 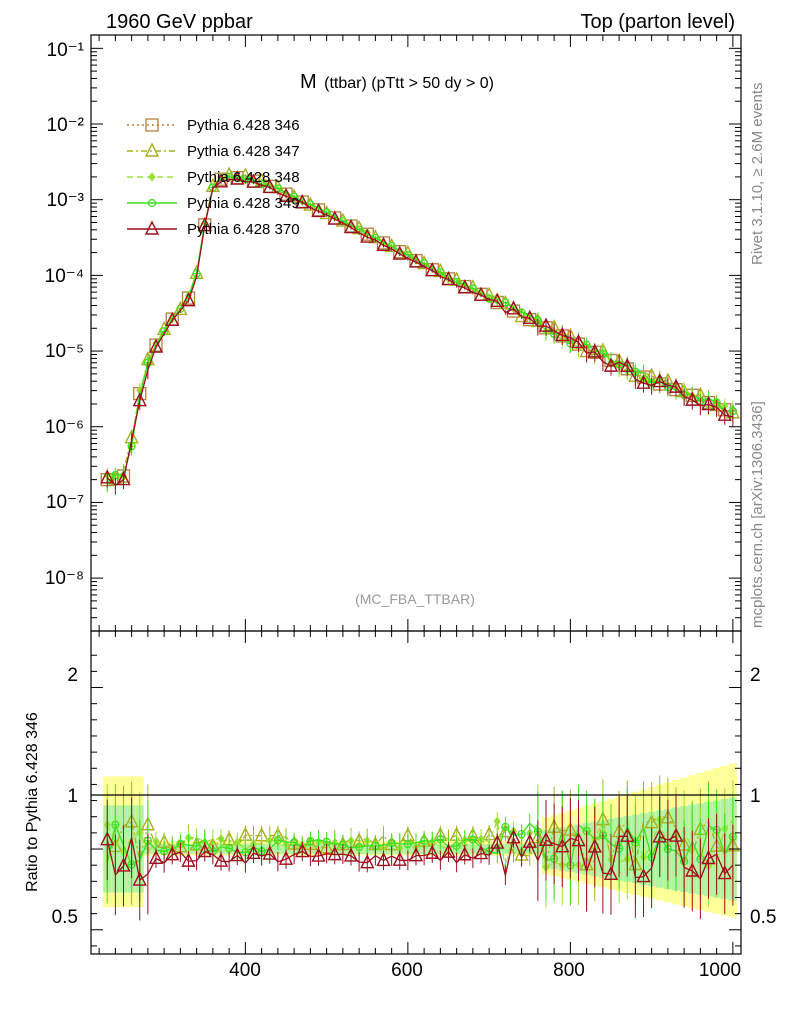 I want to click on legend-item: Pythia 6.428 346, so click(x=213, y=125).